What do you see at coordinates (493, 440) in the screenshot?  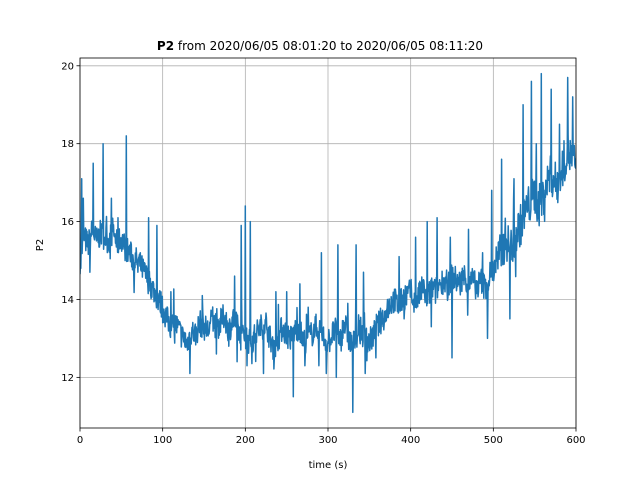 I see `x-tick-label: 500` at bounding box center [493, 440].